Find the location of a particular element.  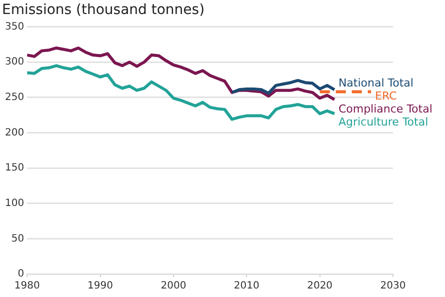

y-tick-label: 50 is located at coordinates (17, 238).